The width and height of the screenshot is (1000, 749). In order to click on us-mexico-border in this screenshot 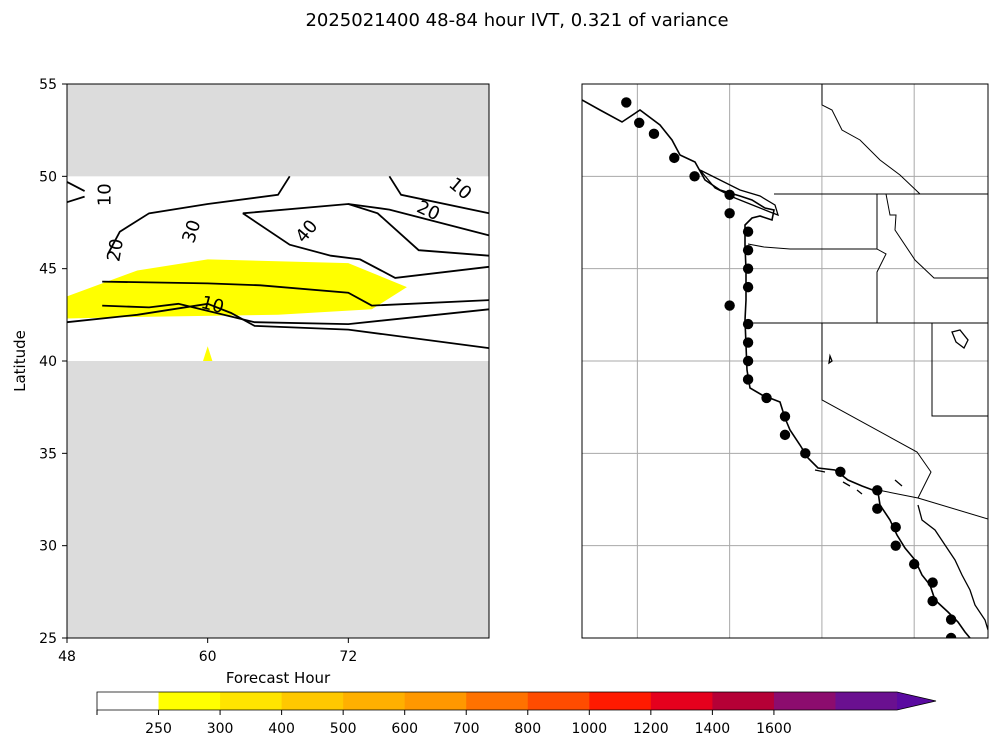, I will do `click(932, 504)`.